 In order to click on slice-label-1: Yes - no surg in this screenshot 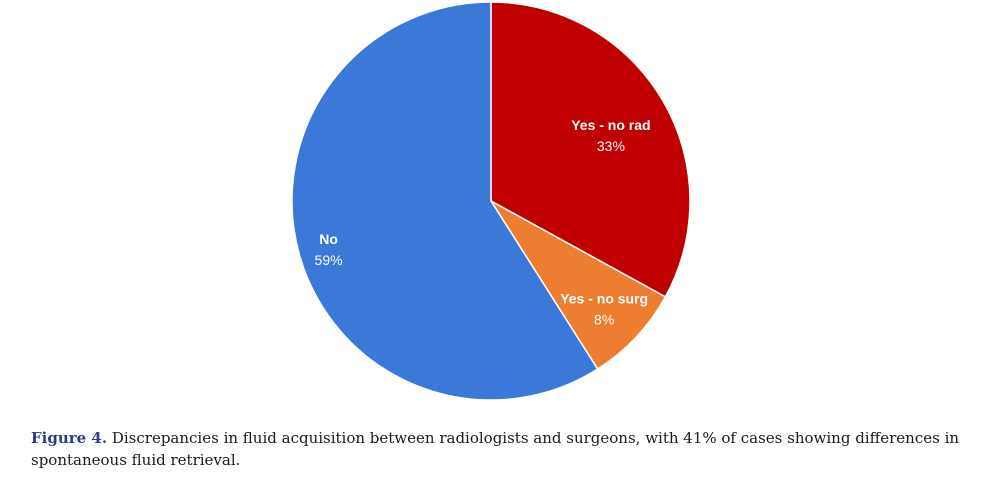, I will do `click(604, 298)`.